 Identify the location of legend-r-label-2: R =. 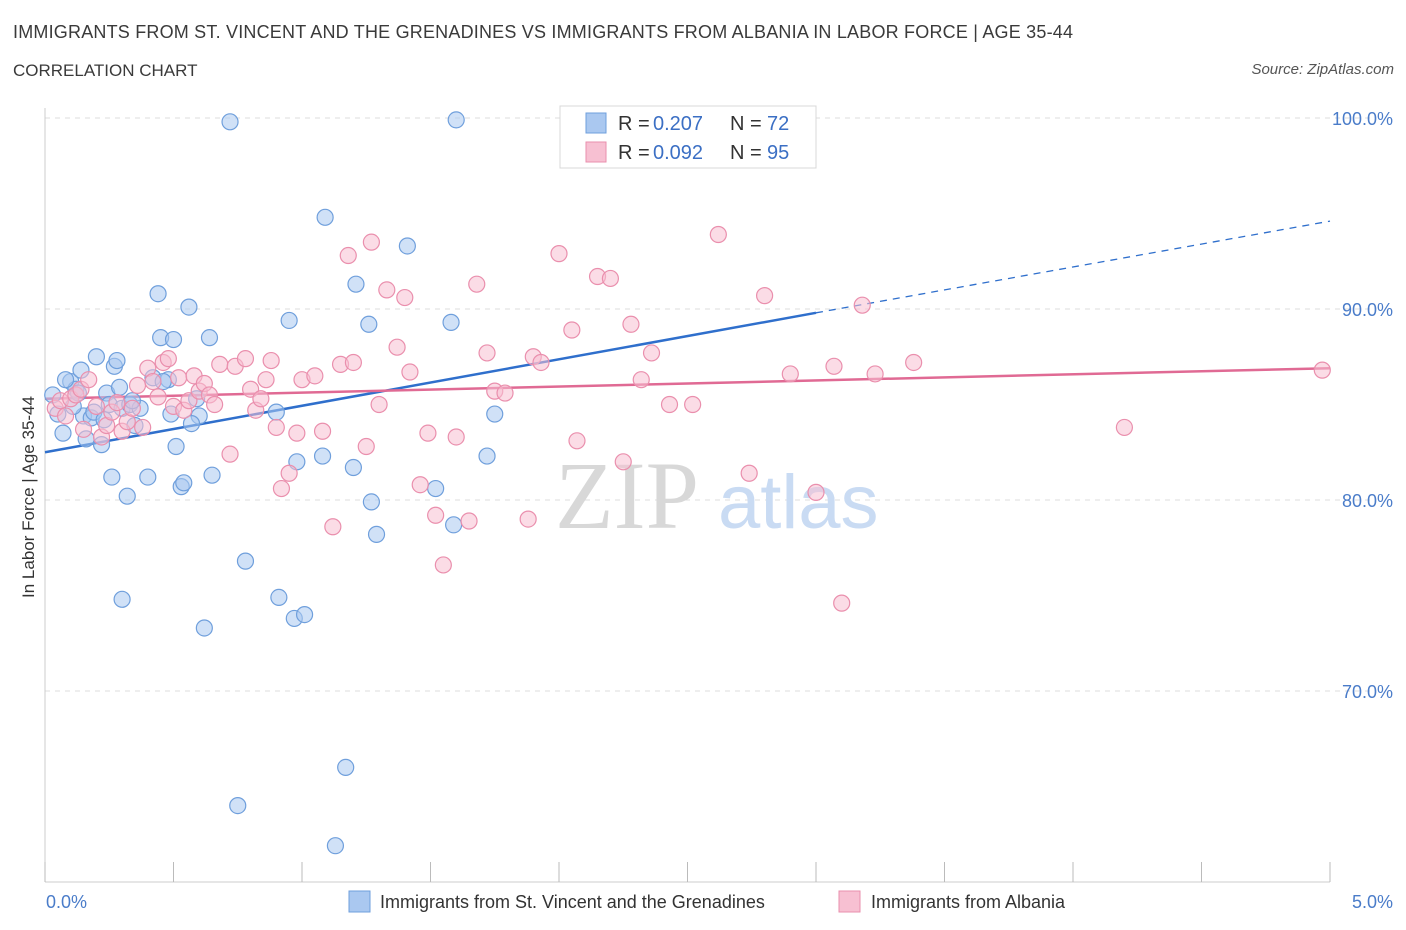
(634, 153).